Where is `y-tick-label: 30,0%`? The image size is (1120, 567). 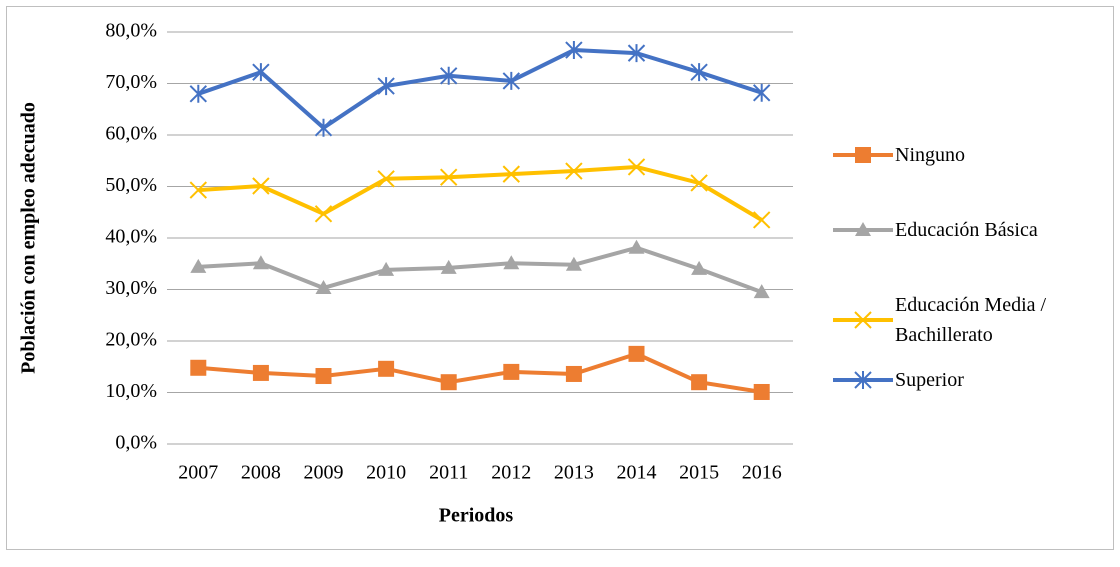
y-tick-label: 30,0% is located at coordinates (131, 288).